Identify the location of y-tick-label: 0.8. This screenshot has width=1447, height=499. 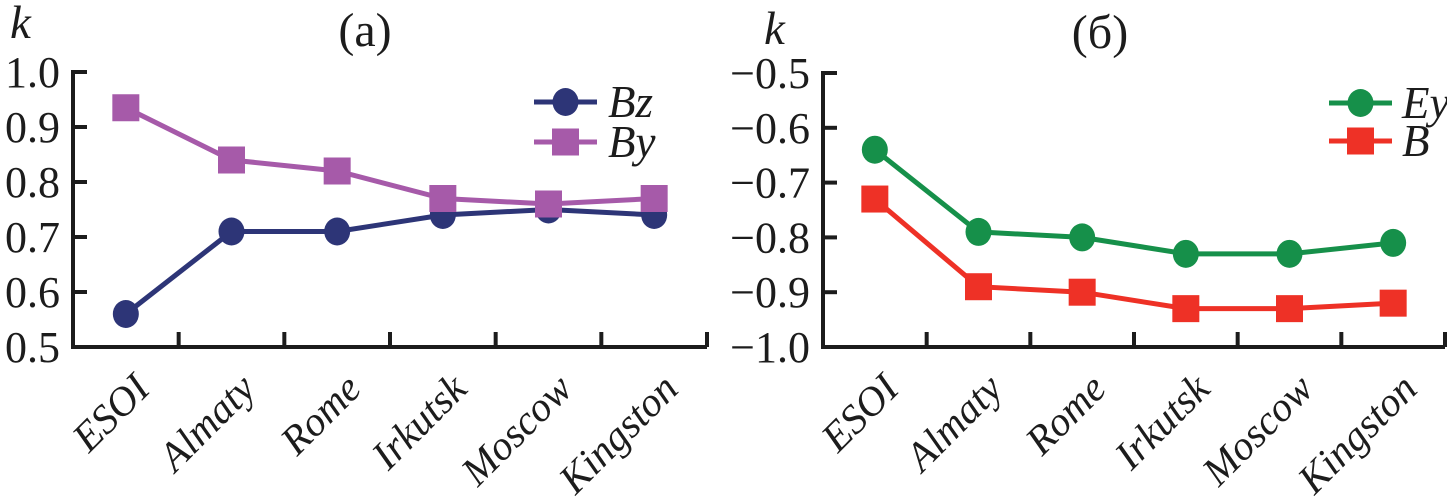
(32, 182).